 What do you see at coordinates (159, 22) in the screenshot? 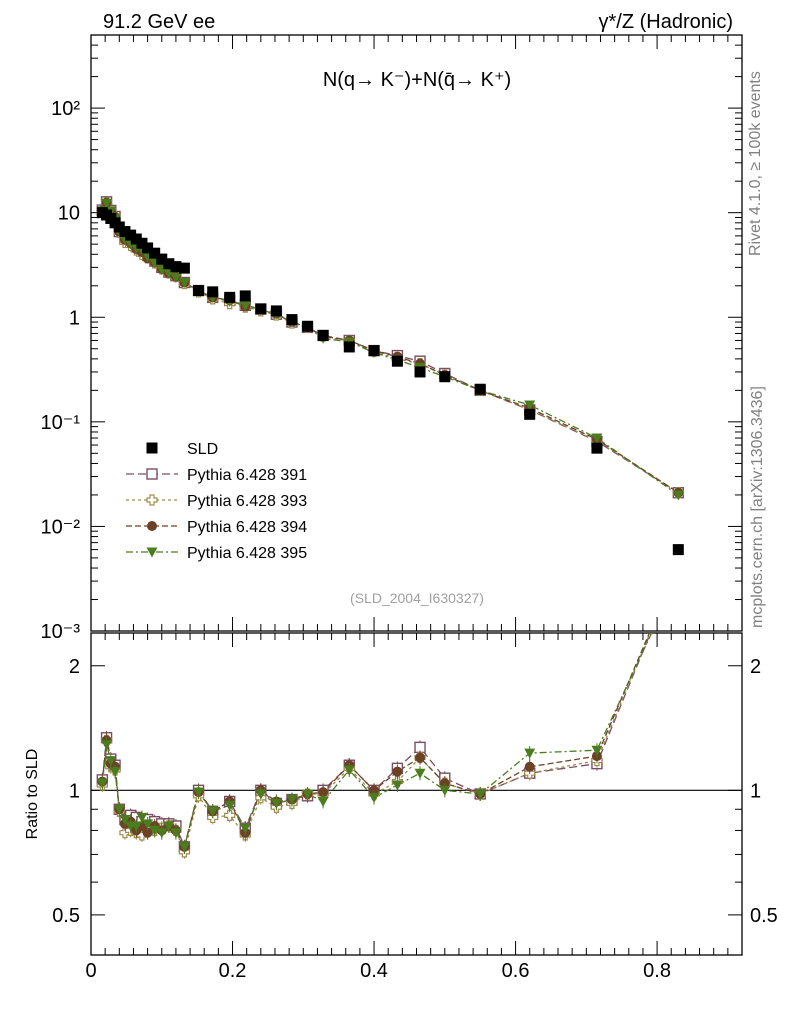
I see `energy-label: 91.2 GeV ee` at bounding box center [159, 22].